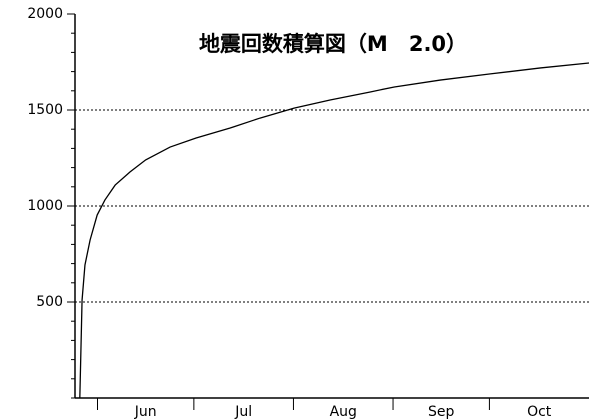  I want to click on chart-title: 地震回数積算図（M 2.0）, so click(333, 44).